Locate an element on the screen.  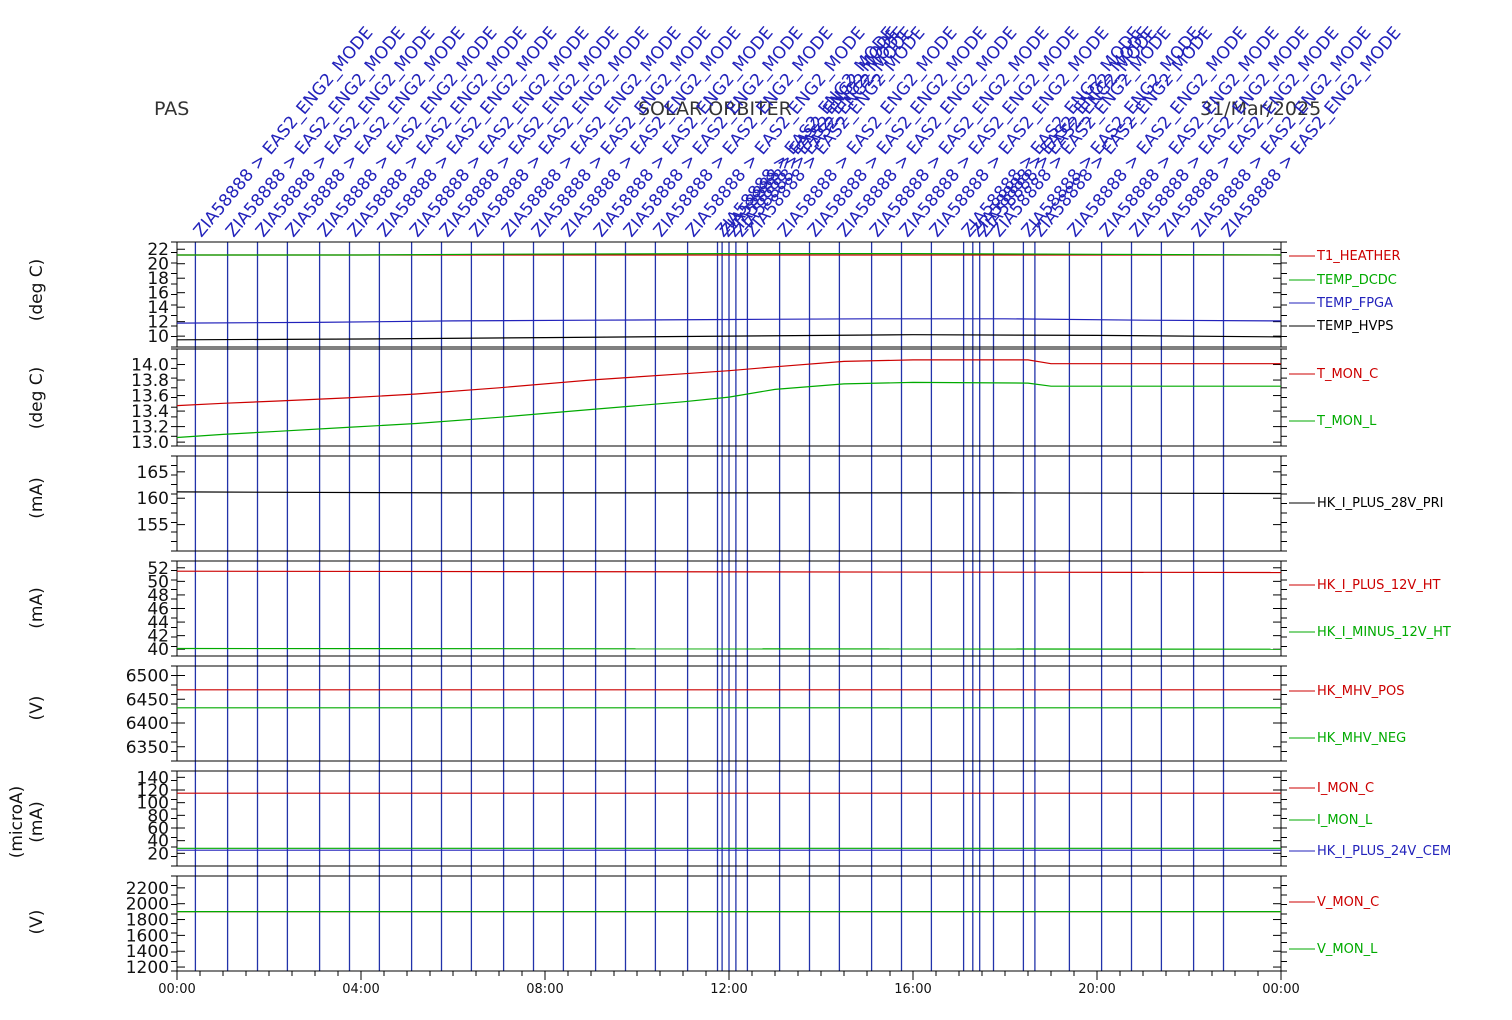
instrument-label: PAS is located at coordinates (172, 109).